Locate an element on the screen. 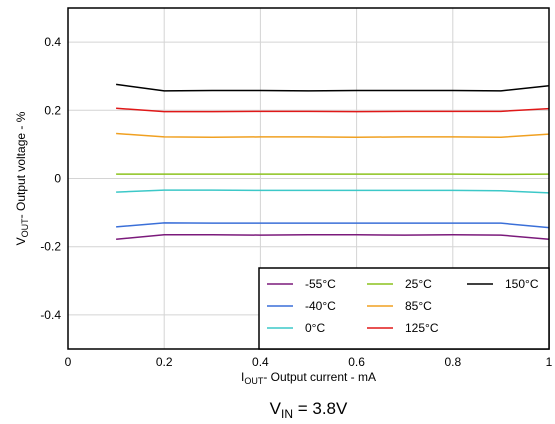  y-axis-label-symbol: V is located at coordinates (21, 241).